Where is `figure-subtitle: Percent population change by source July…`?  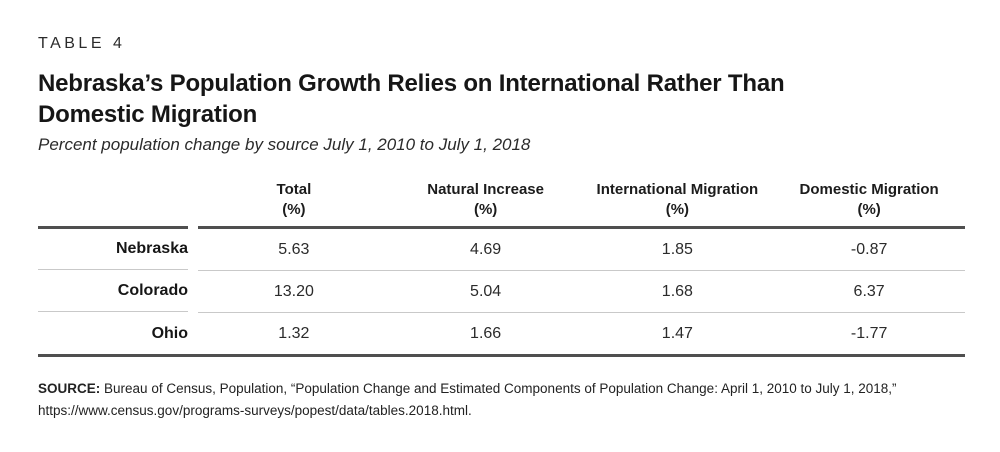
figure-subtitle: Percent population change by source July… is located at coordinates (284, 144).